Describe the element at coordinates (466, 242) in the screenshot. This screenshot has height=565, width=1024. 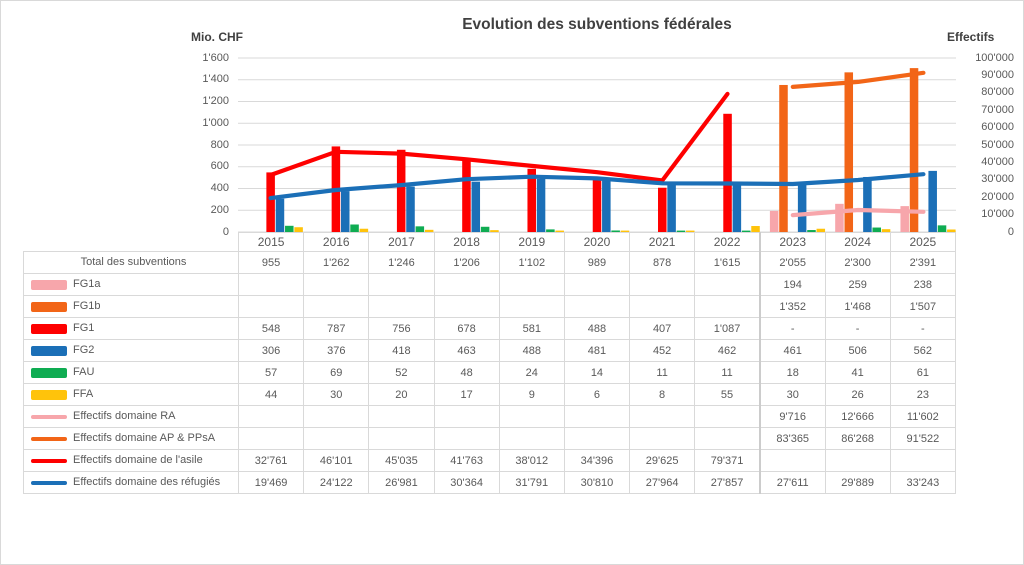
I see `year-header-cell: 2018` at that location.